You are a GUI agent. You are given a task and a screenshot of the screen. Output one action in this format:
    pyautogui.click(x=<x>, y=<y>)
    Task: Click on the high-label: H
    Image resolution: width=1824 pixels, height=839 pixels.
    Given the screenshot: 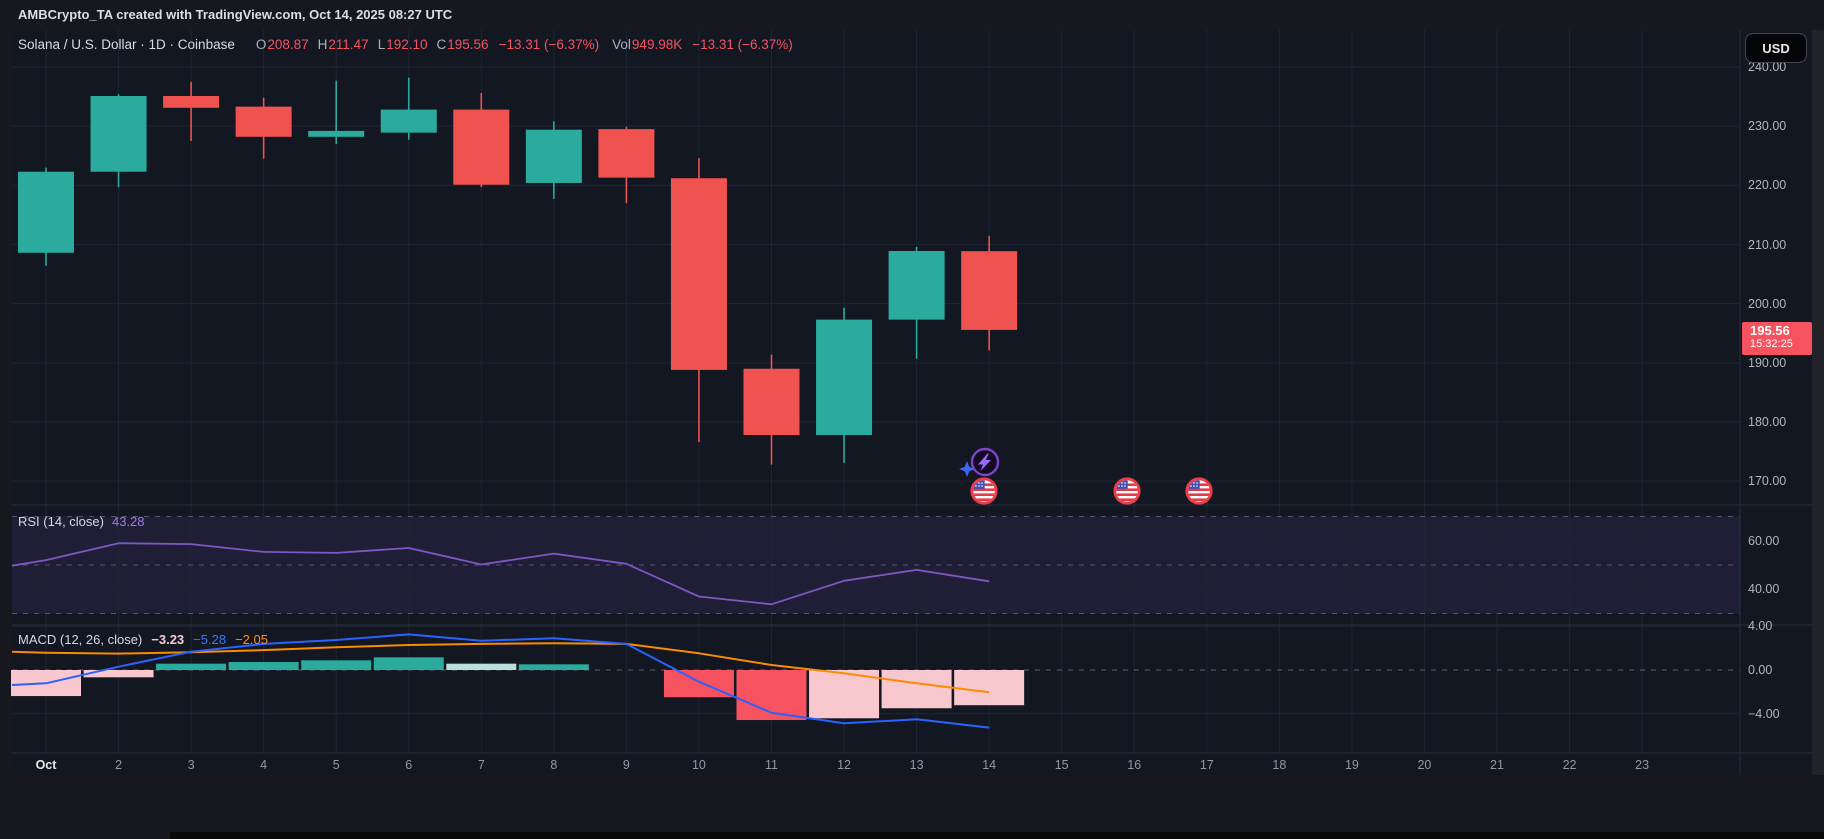 What is the action you would take?
    pyautogui.click(x=322, y=44)
    